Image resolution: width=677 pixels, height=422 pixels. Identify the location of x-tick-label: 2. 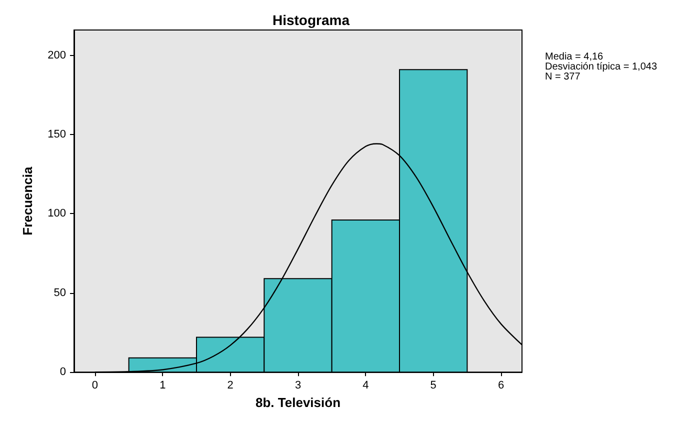
(230, 386).